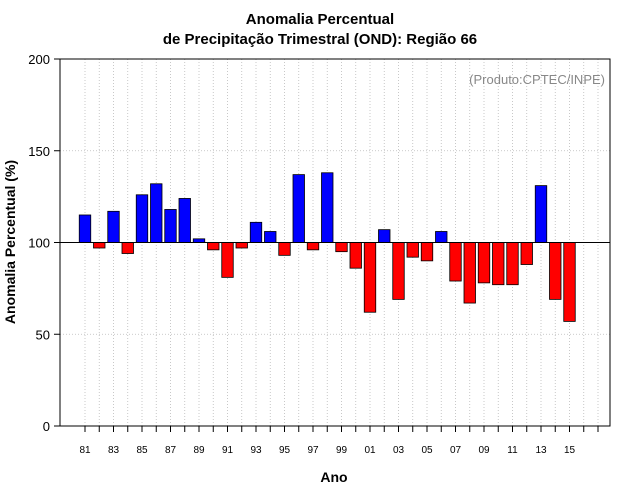 This screenshot has width=640, height=500. I want to click on chart-title: Anomalia Percentual, so click(320, 19).